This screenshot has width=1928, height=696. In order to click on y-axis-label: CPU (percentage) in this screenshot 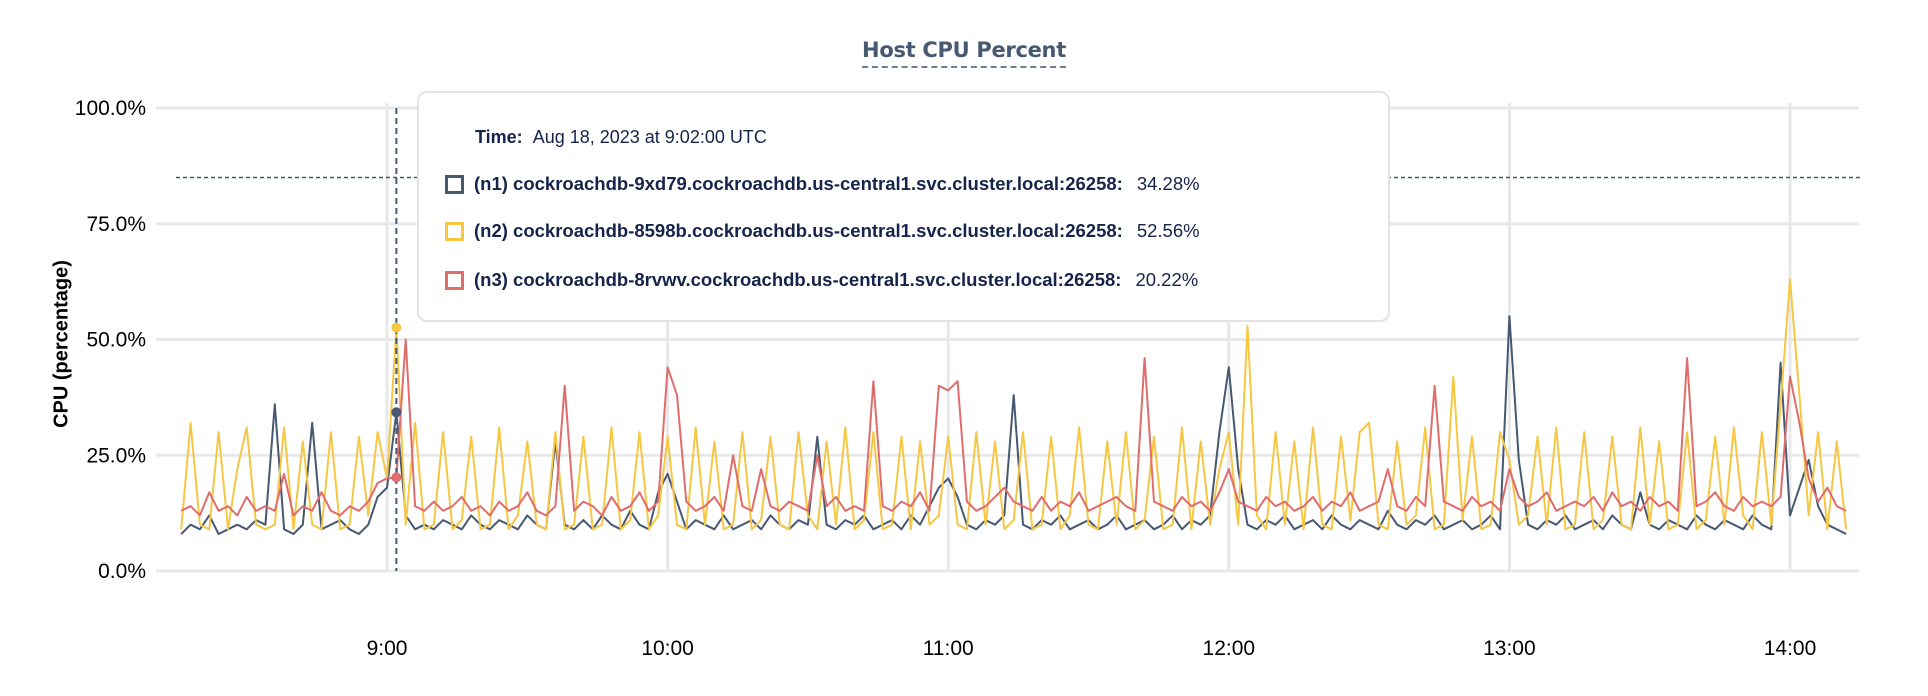, I will do `click(61, 344)`.